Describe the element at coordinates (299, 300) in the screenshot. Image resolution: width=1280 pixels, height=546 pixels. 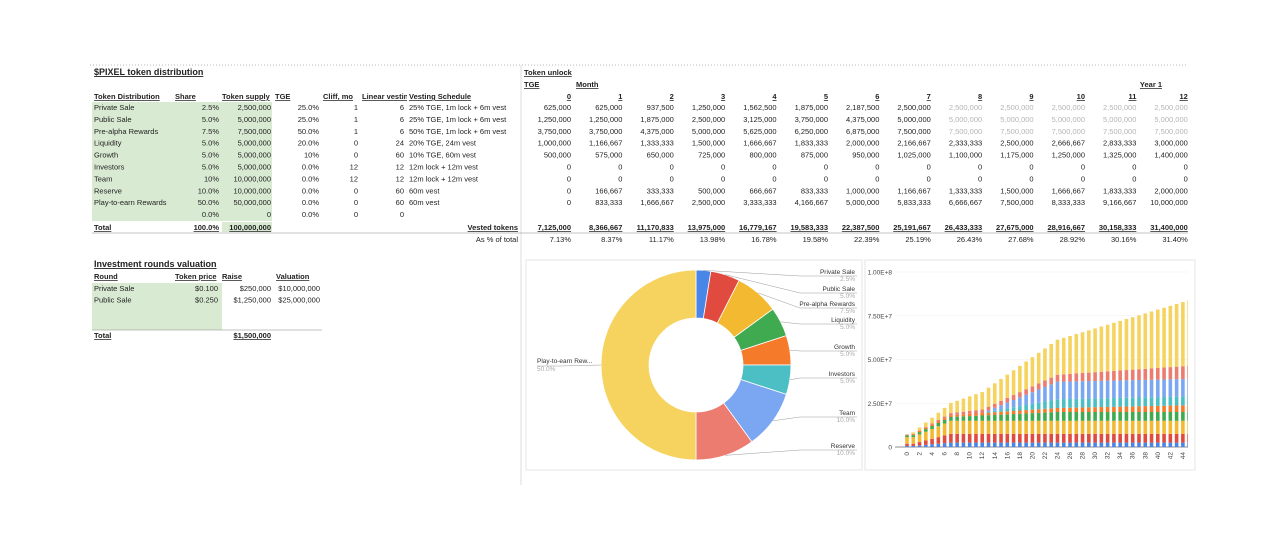
I see `cell: $25,000,000` at that location.